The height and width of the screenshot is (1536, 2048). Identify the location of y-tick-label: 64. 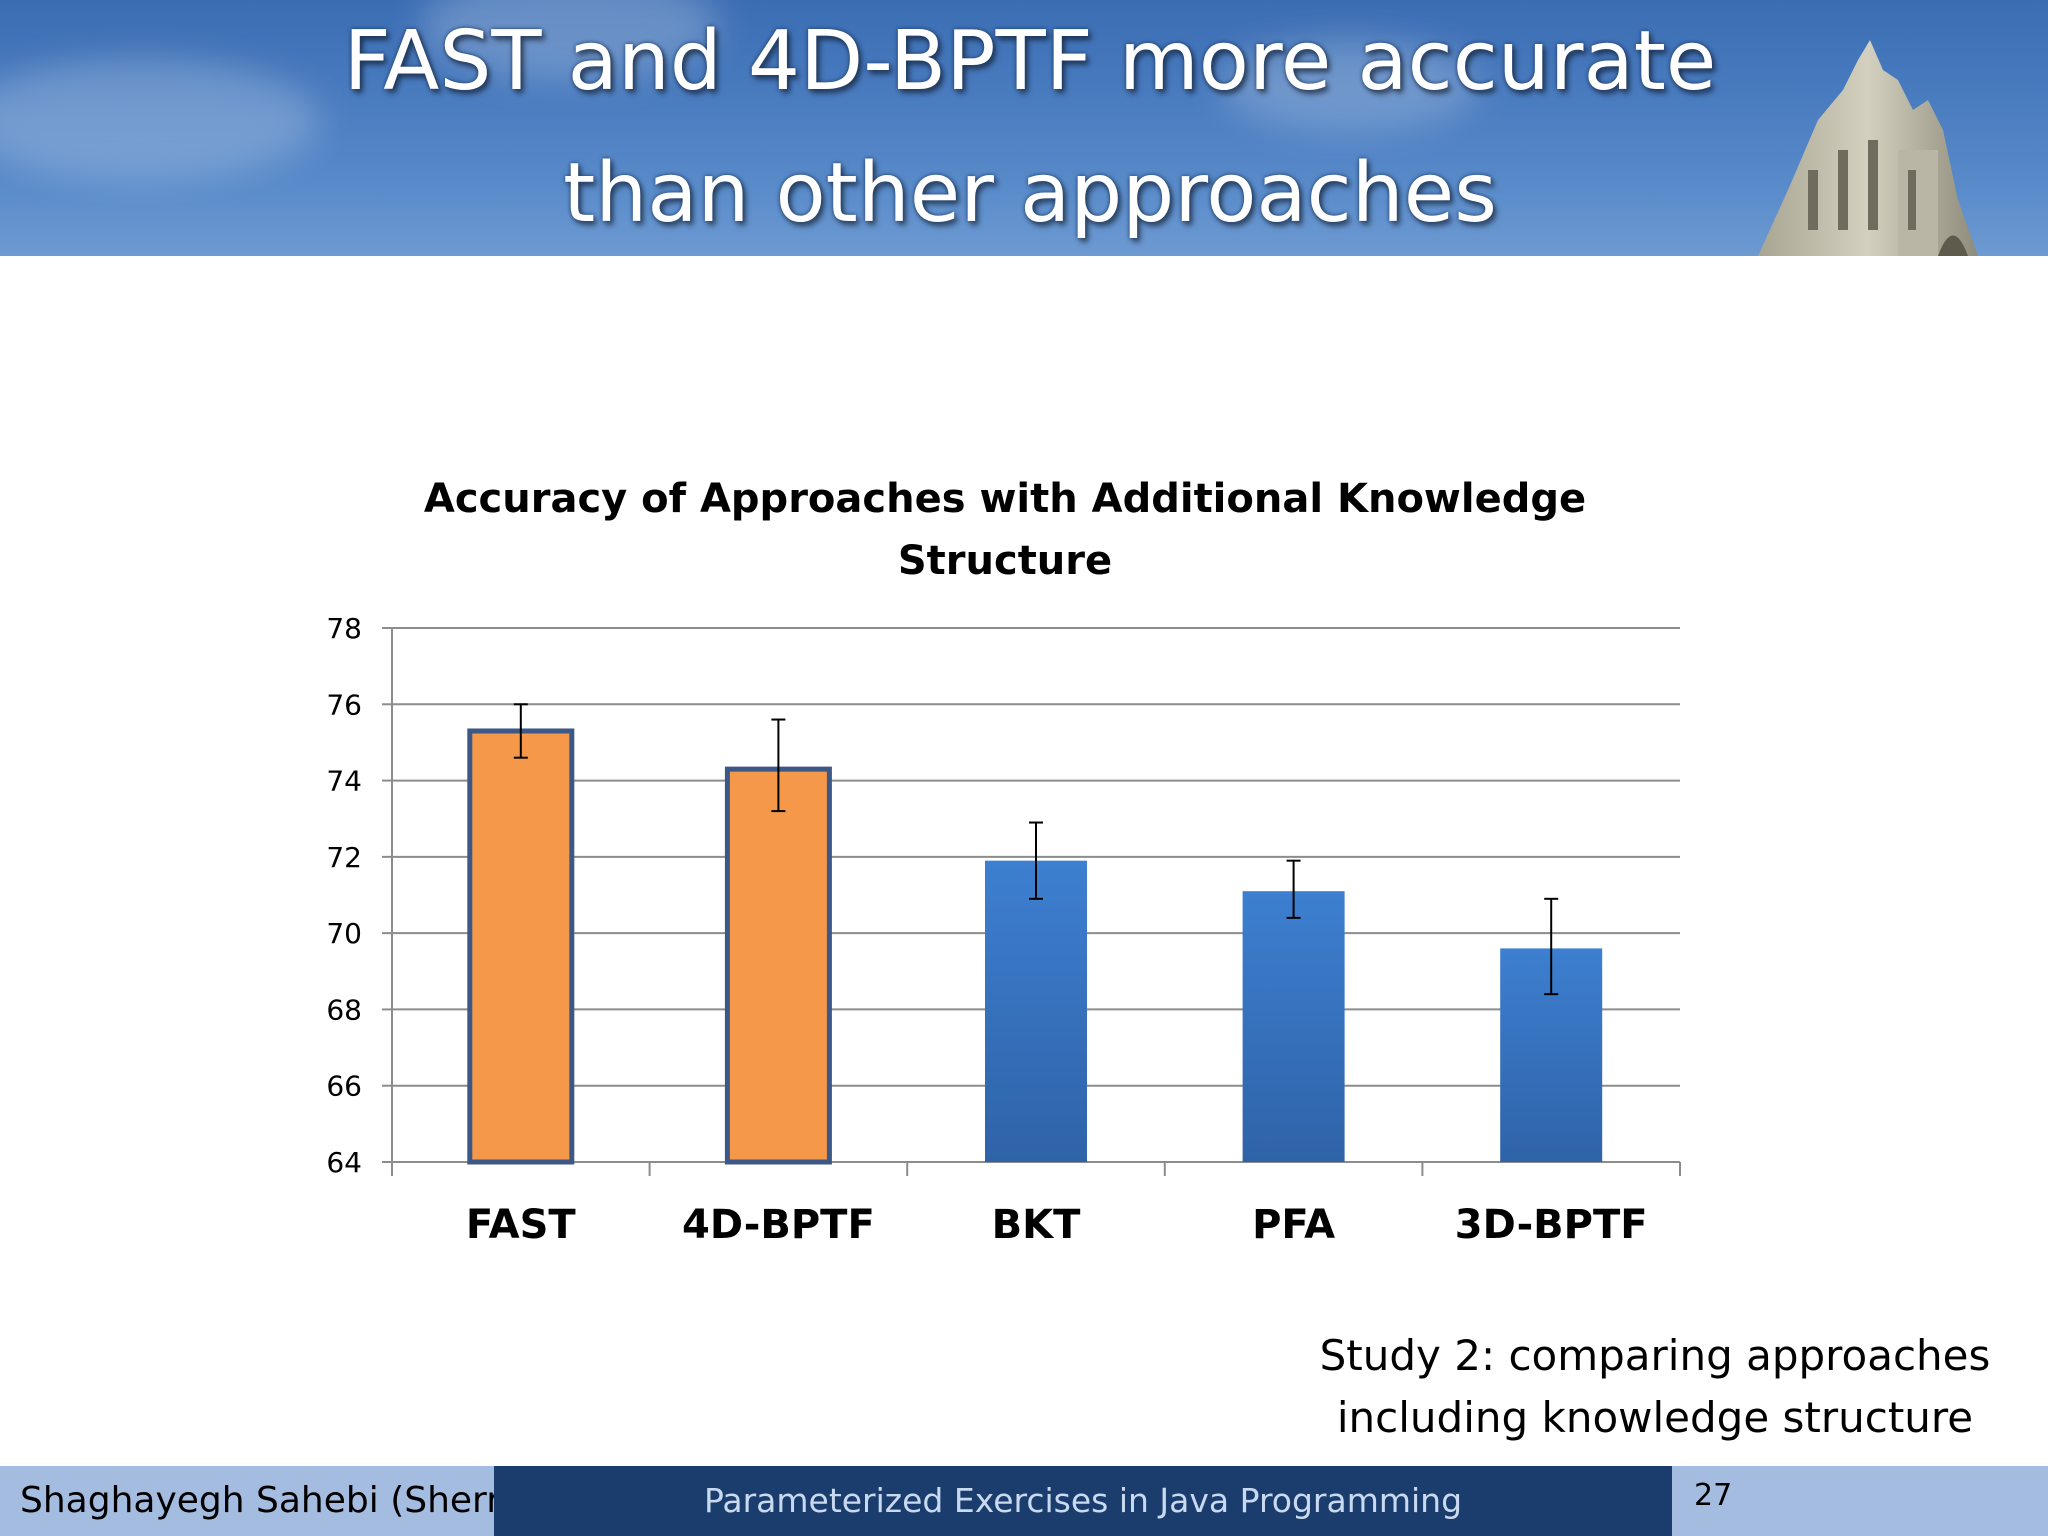
(344, 1162).